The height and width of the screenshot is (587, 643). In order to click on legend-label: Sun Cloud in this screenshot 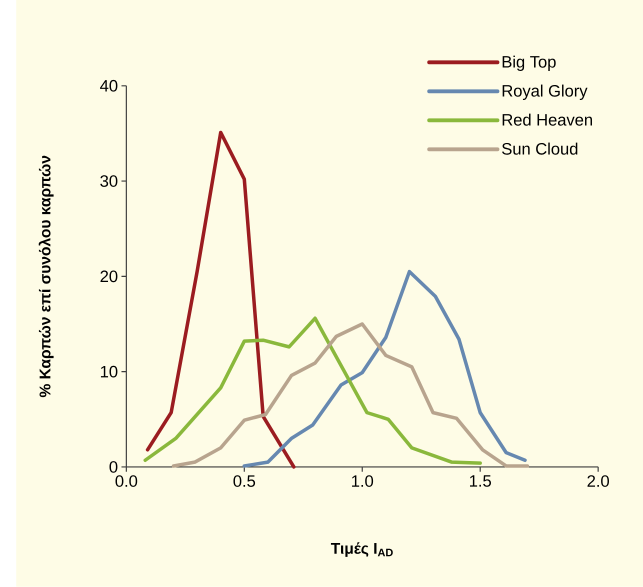, I will do `click(540, 148)`.